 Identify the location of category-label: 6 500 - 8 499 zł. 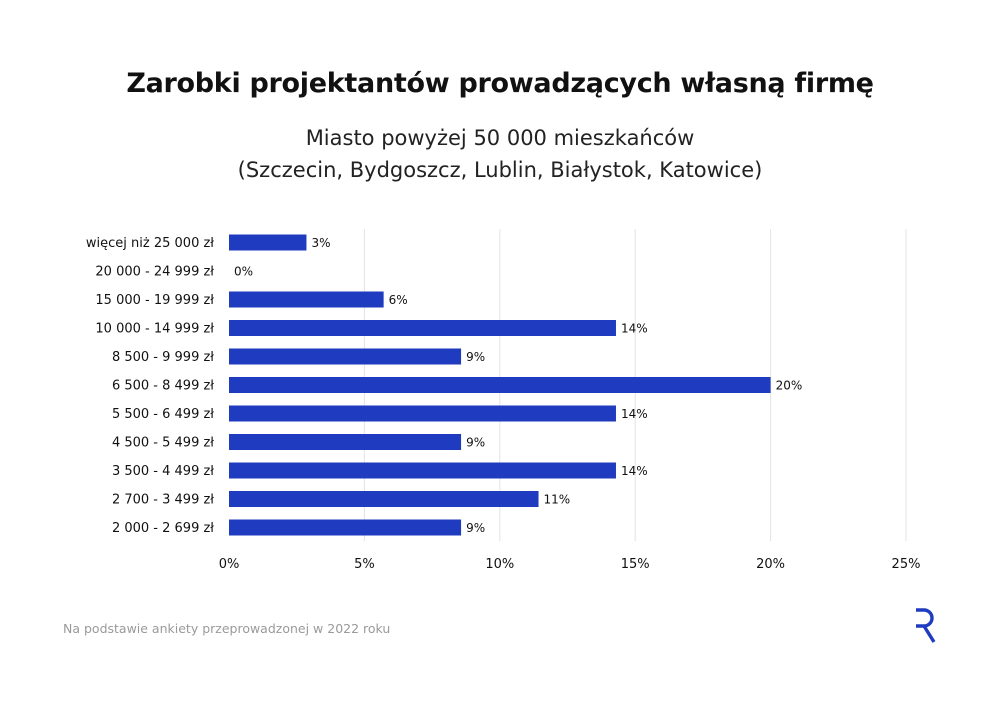
(163, 386).